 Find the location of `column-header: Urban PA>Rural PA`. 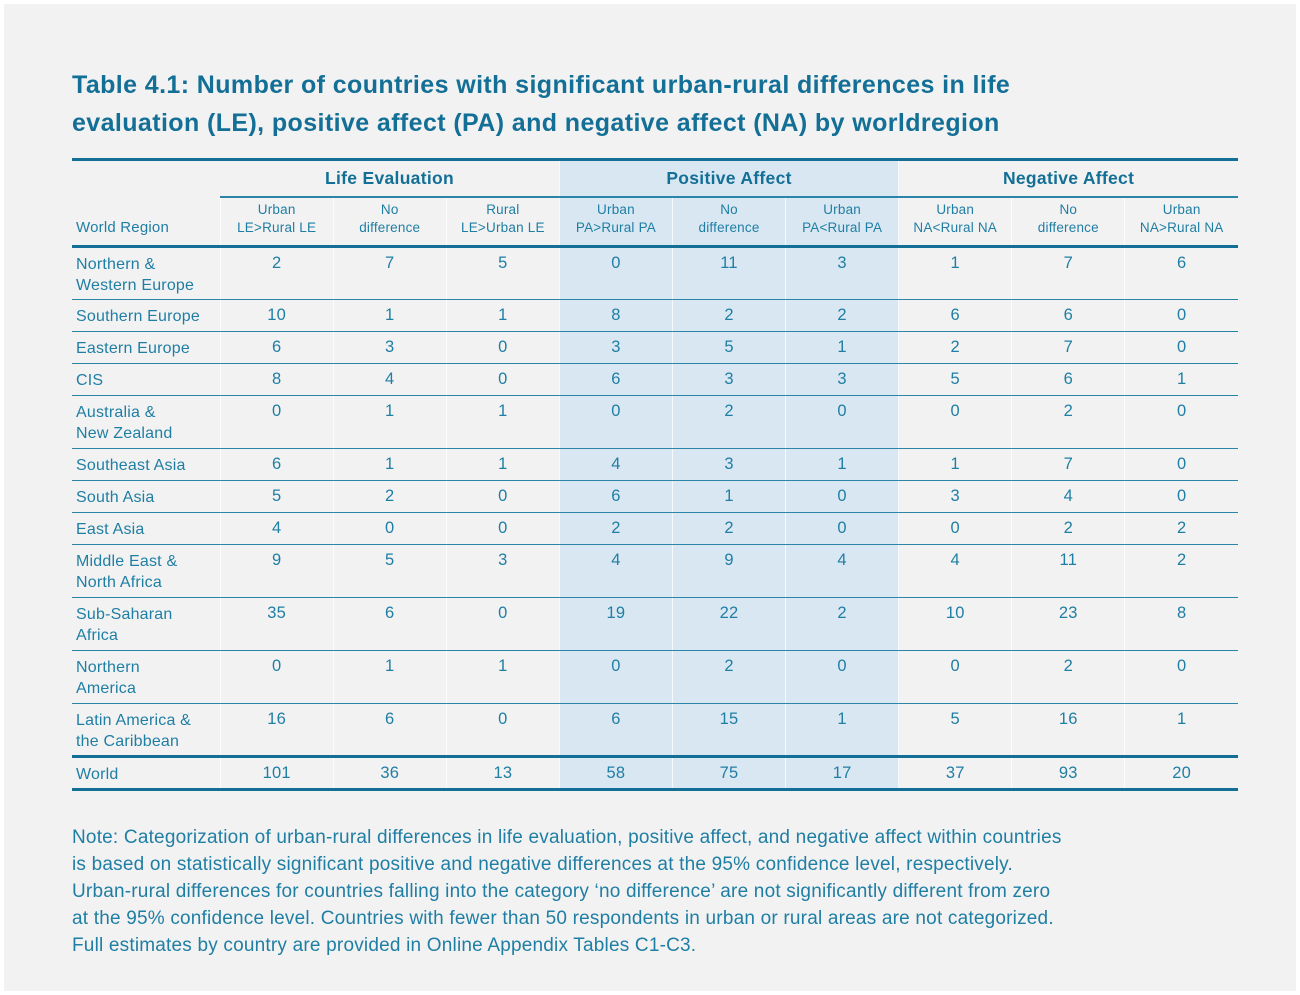

column-header: Urban PA>Rural PA is located at coordinates (615, 222).